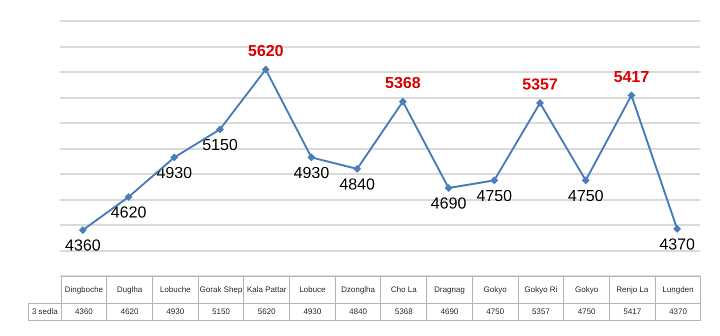 This screenshot has height=336, width=720. What do you see at coordinates (448, 204) in the screenshot?
I see `annotation: 4690` at bounding box center [448, 204].